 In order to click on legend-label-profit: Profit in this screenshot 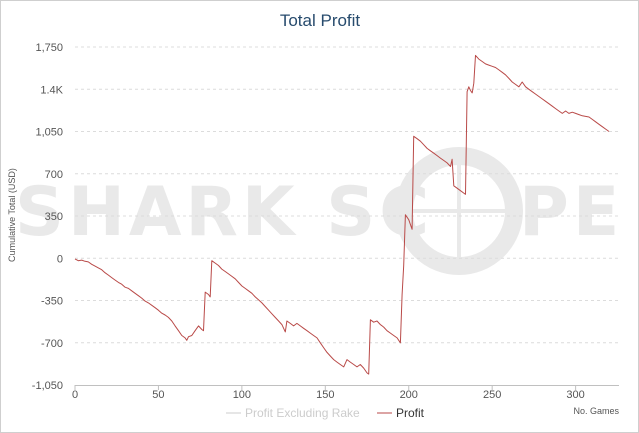, I will do `click(410, 413)`.